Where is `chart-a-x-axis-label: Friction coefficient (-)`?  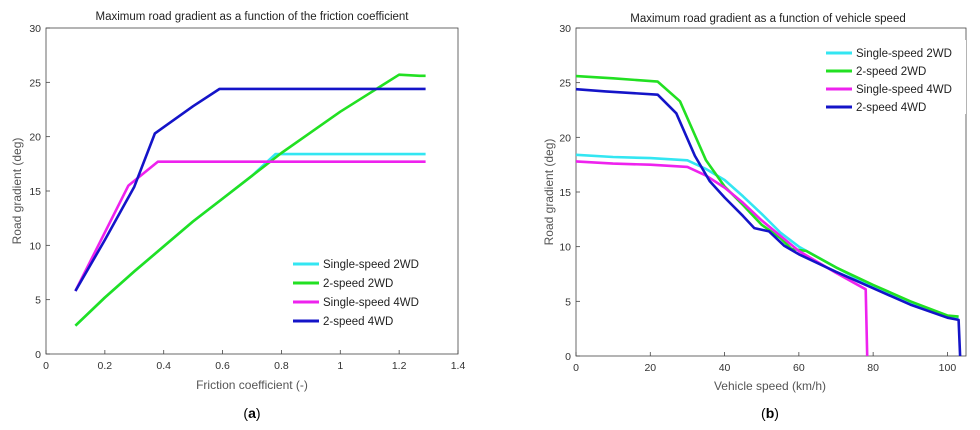 chart-a-x-axis-label: Friction coefficient (-) is located at coordinates (252, 385).